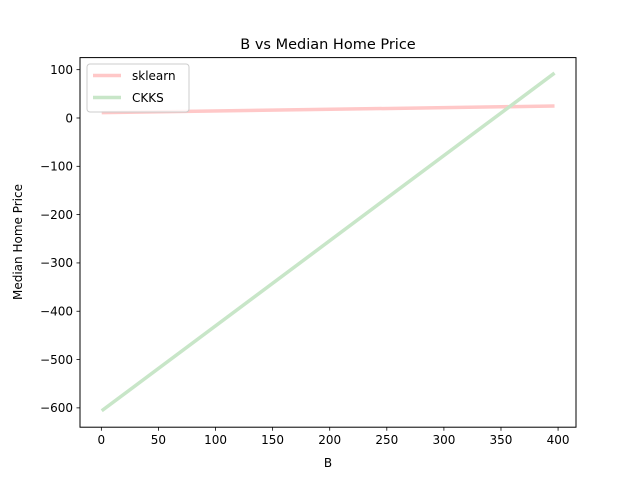 The height and width of the screenshot is (485, 640). Describe the element at coordinates (56, 215) in the screenshot. I see `y-tick-label: −200` at that location.